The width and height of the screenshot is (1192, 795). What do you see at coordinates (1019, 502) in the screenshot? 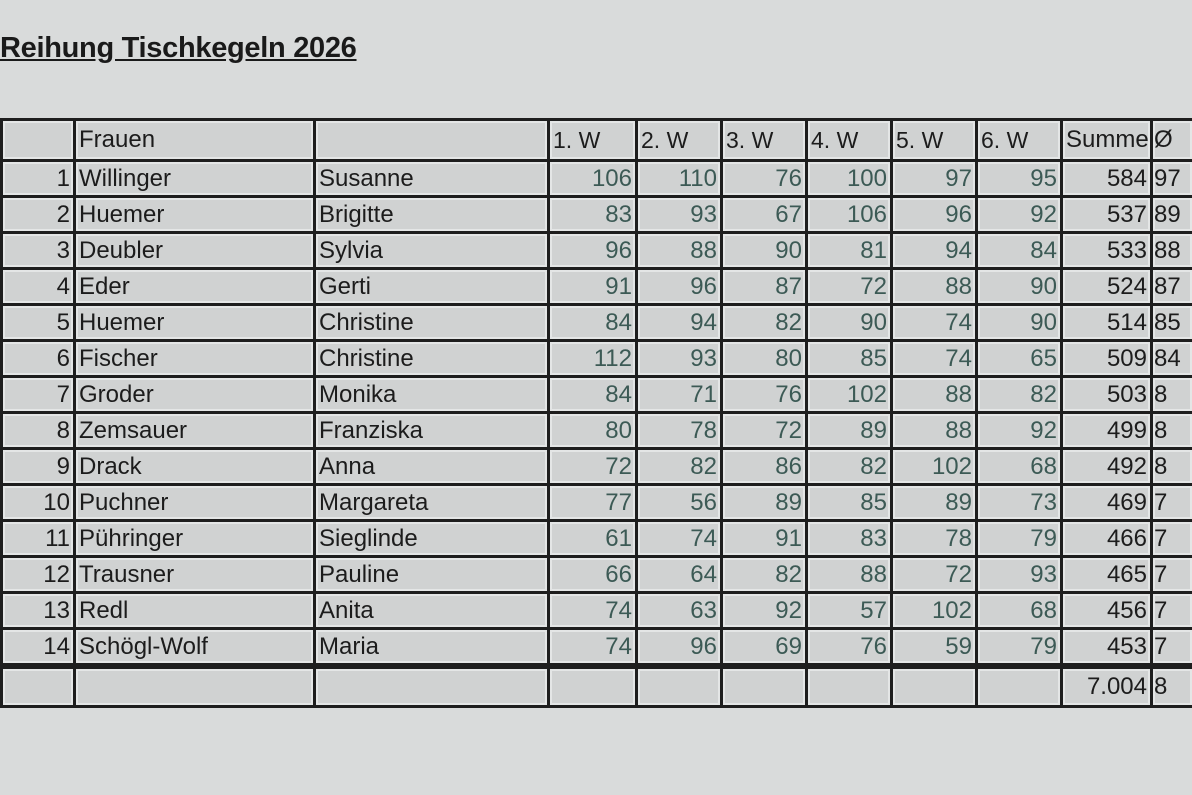
I see `week-6-score-cell: 73` at bounding box center [1019, 502].